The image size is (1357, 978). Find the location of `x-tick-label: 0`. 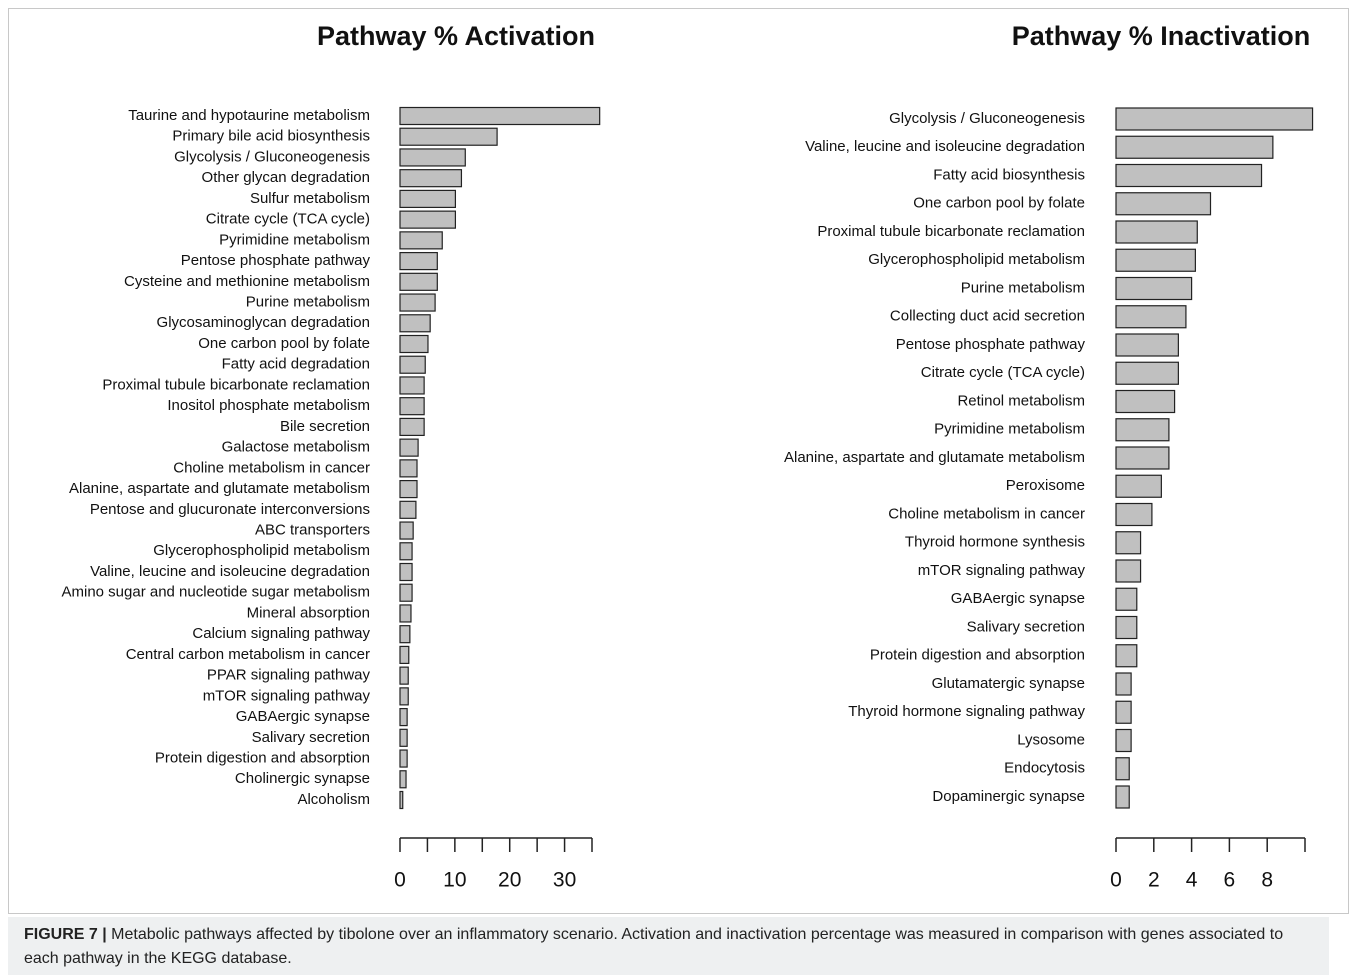

x-tick-label: 0 is located at coordinates (1116, 880).